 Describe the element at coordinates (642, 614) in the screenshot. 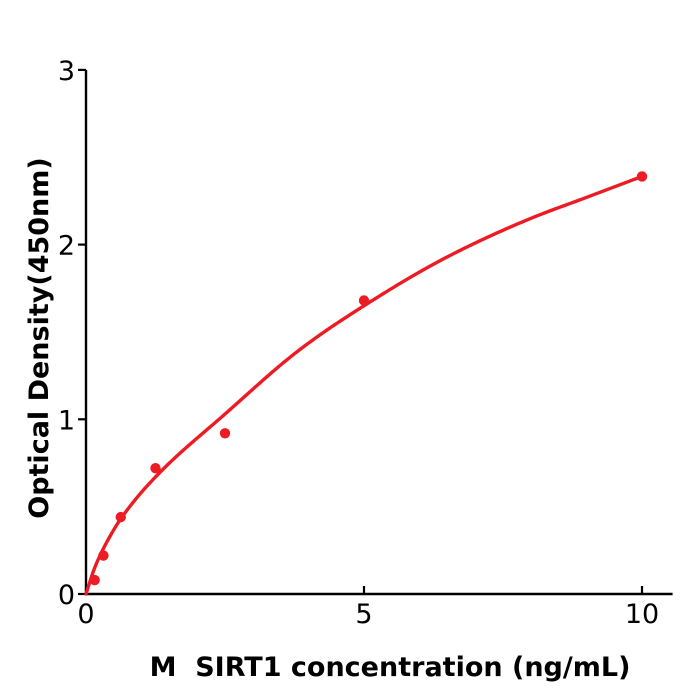

I see `x-tick-label-10: 10` at that location.